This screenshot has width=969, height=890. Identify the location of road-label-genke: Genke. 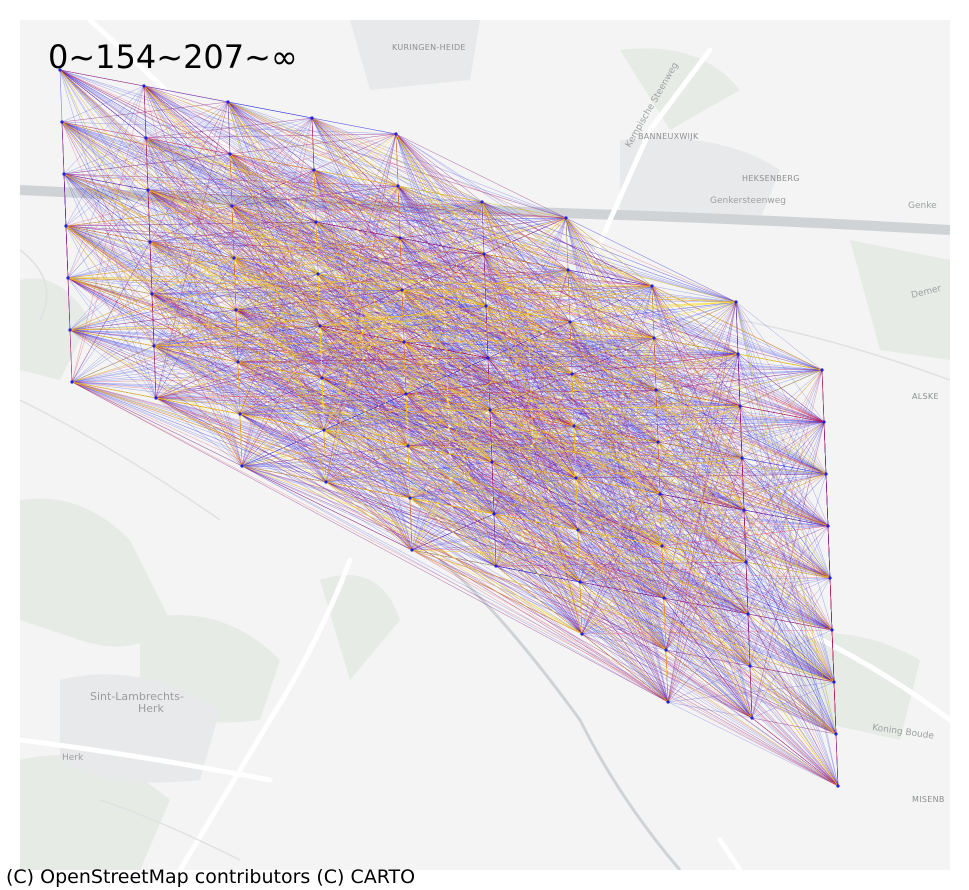
(922, 206).